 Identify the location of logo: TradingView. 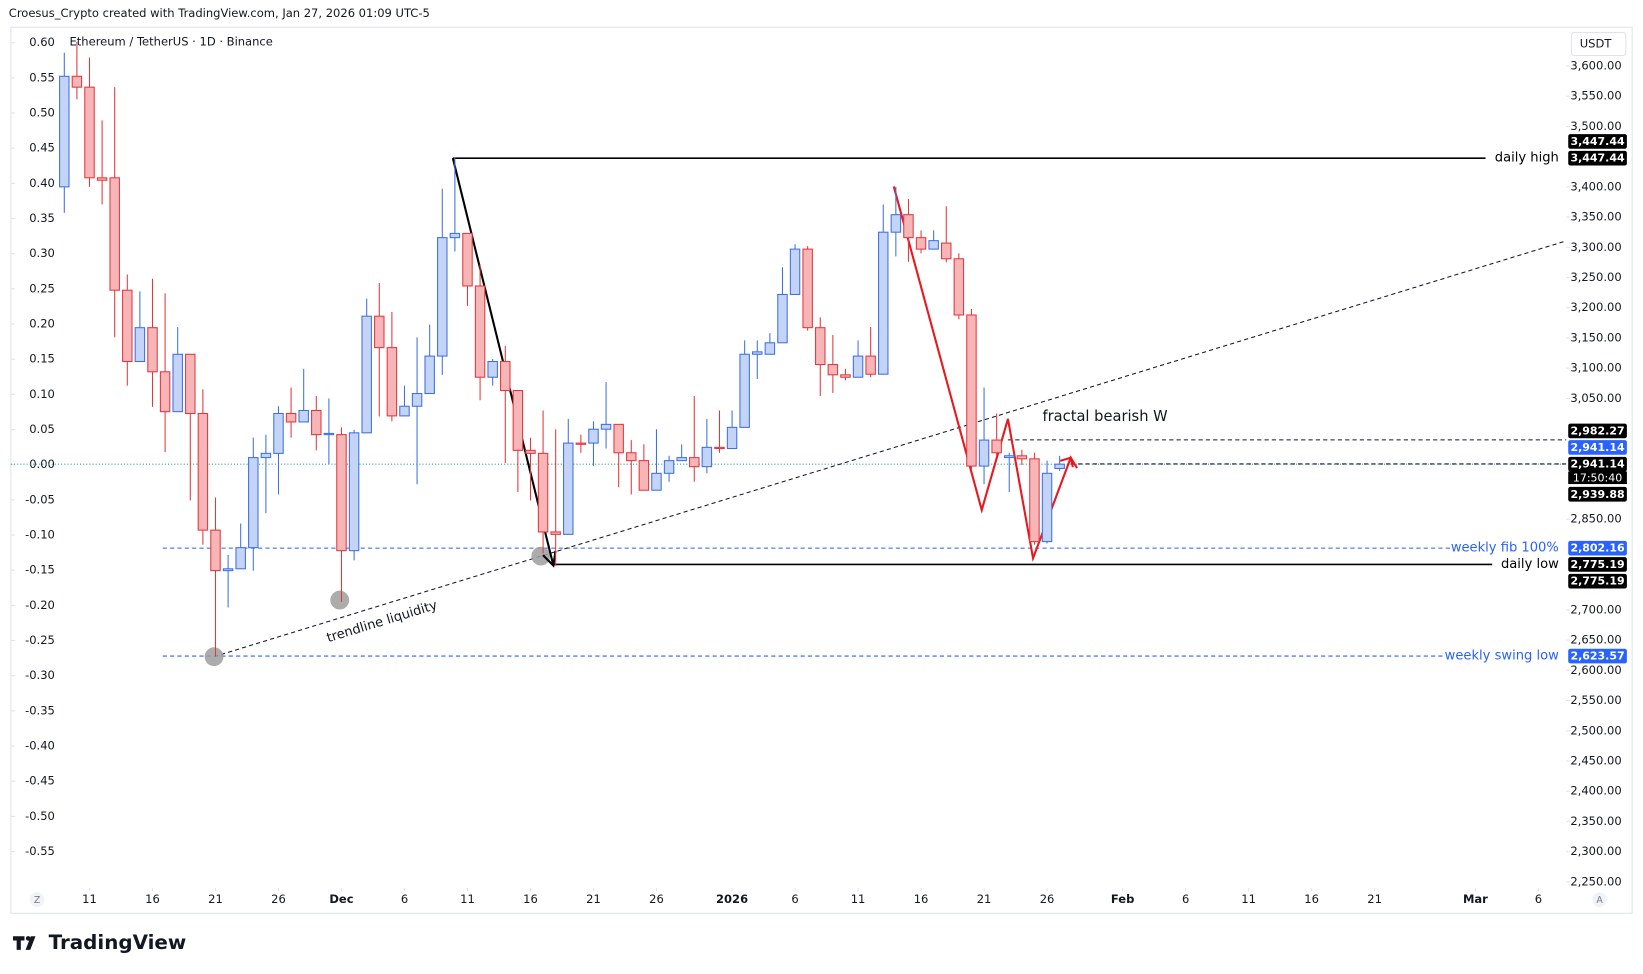
(99, 942).